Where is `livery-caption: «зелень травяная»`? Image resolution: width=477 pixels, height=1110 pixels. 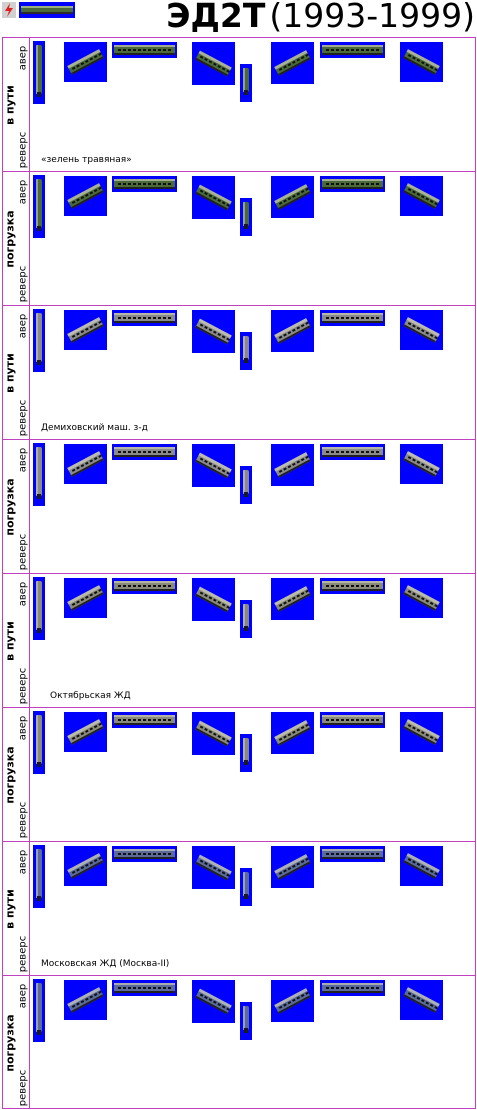 livery-caption: «зелень травяная» is located at coordinates (86, 160).